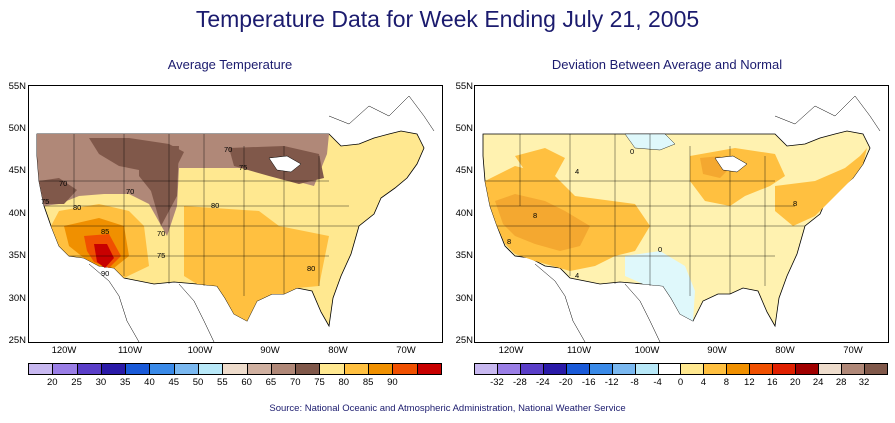  What do you see at coordinates (381, 113) in the screenshot?
I see `canada-outline` at bounding box center [381, 113].